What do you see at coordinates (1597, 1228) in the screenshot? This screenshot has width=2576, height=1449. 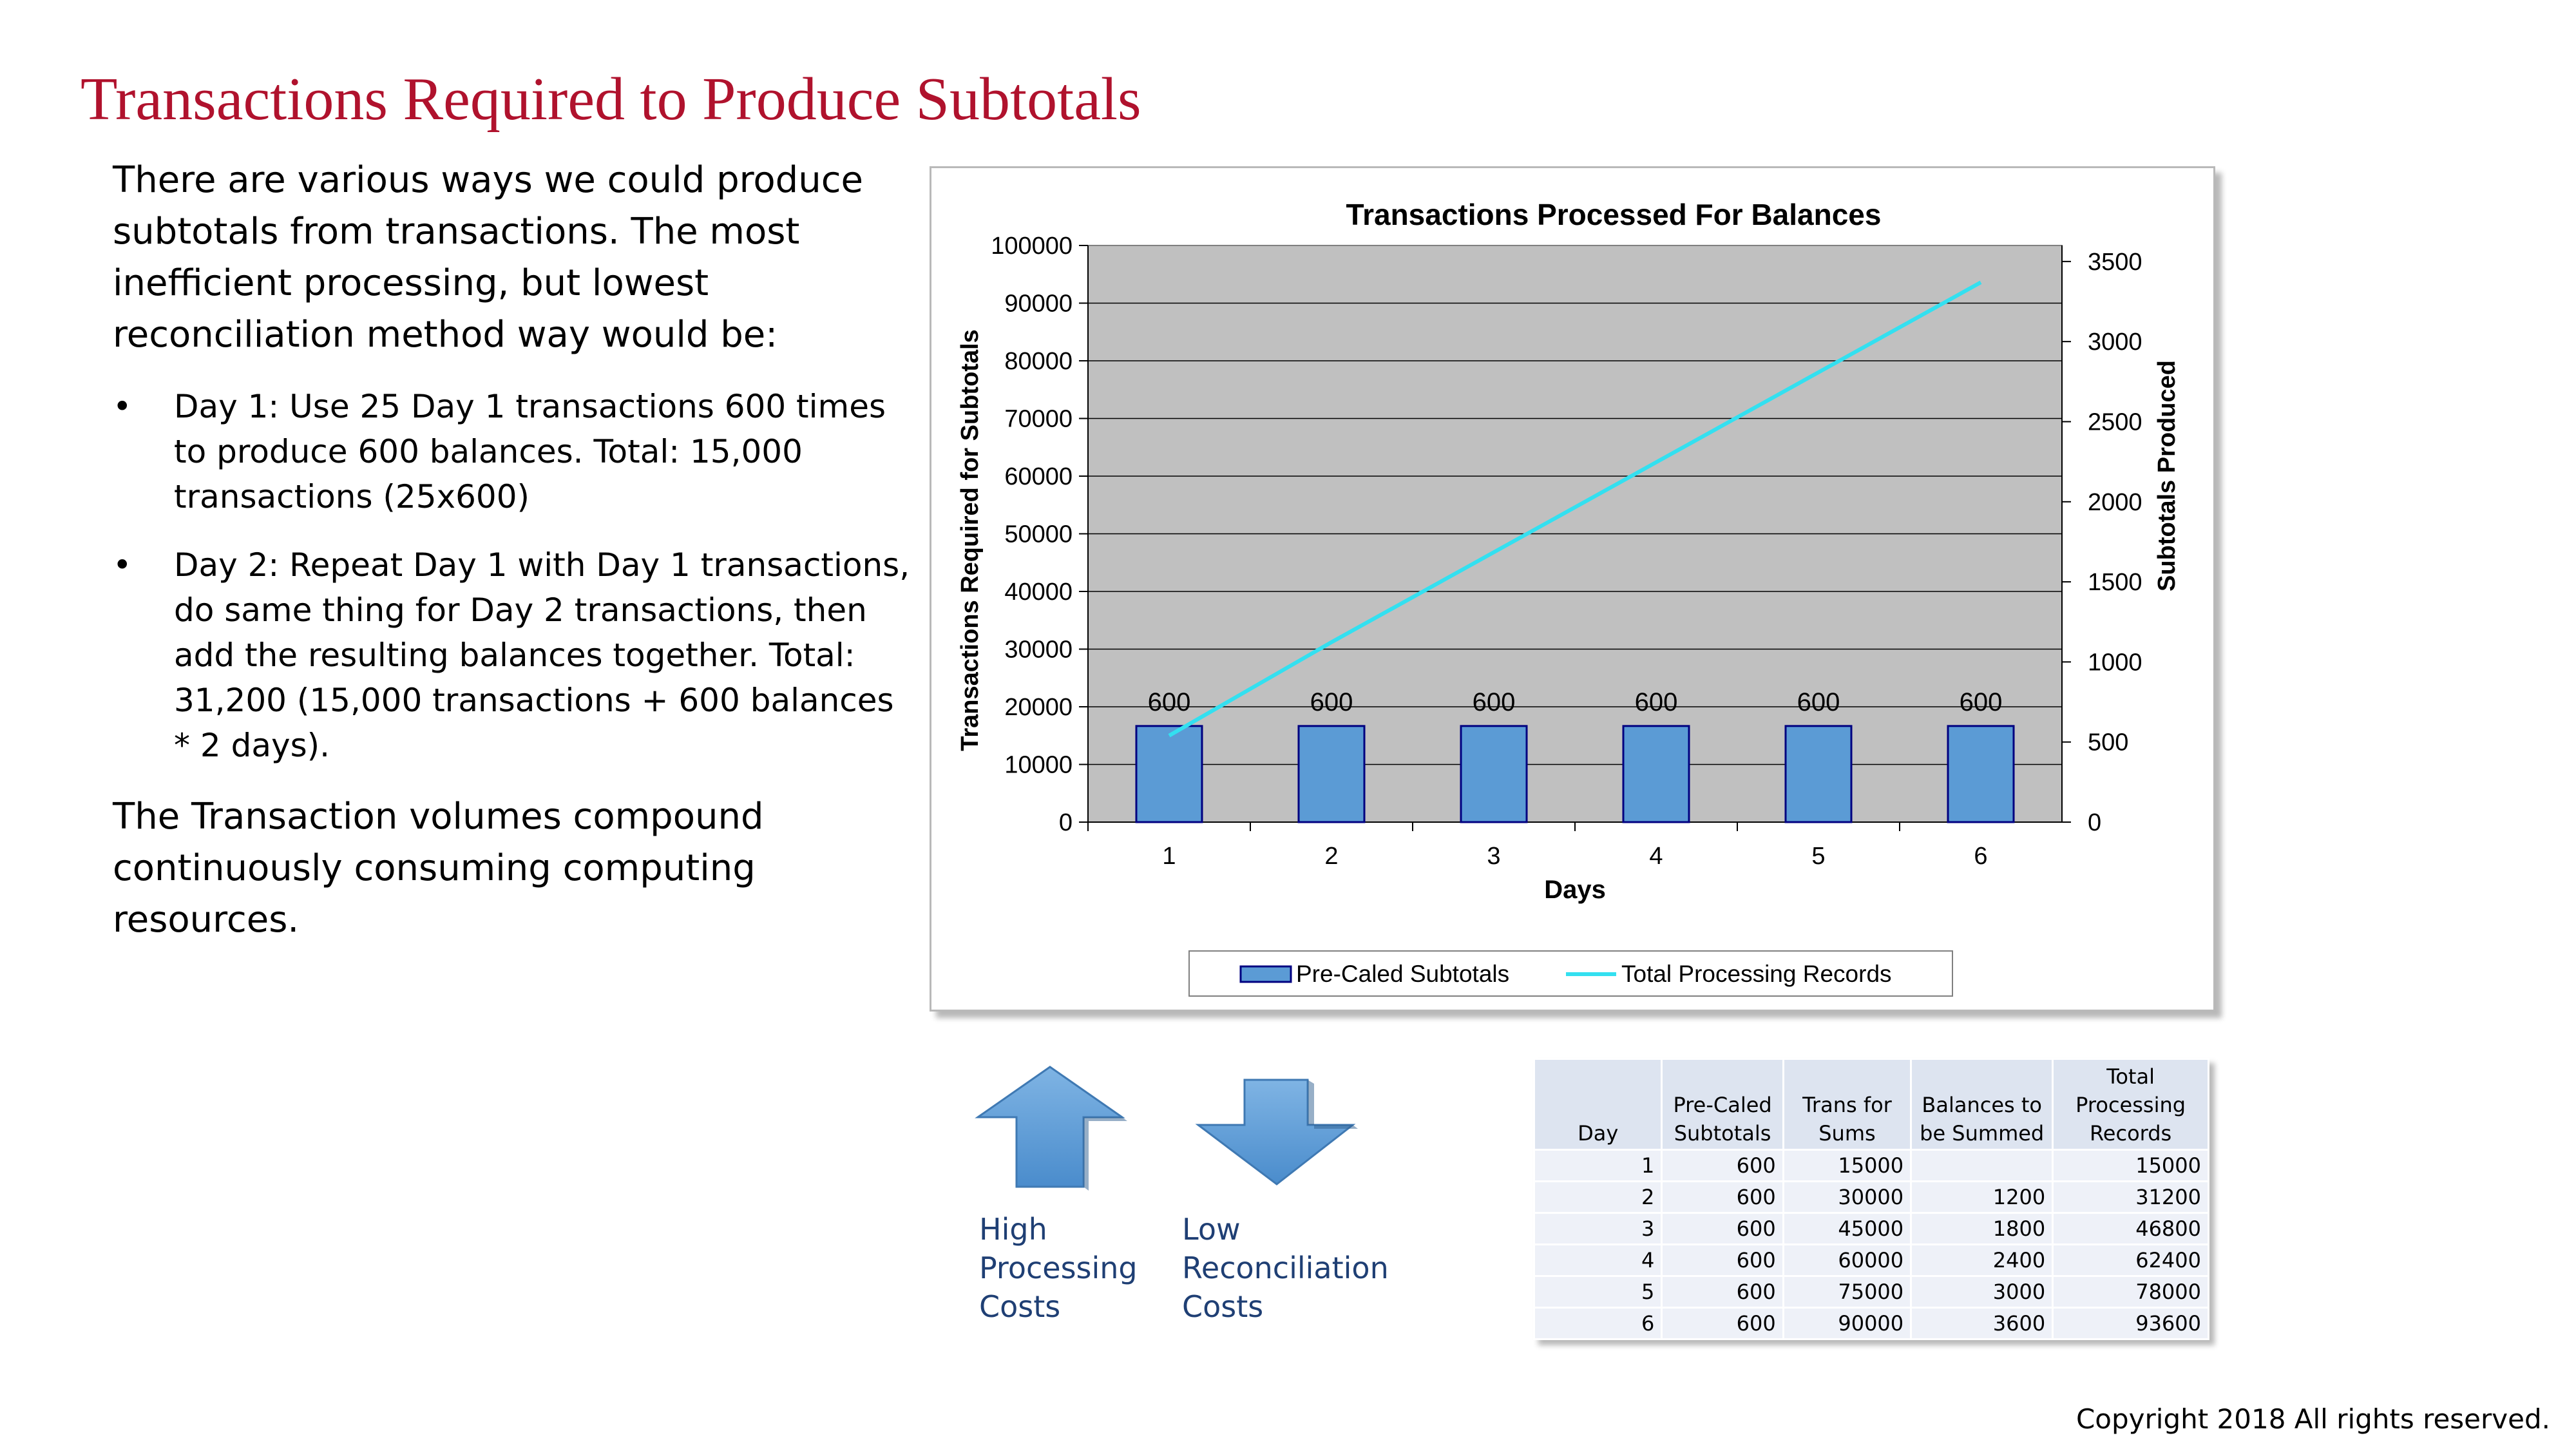 I see `cell-day: 3` at bounding box center [1597, 1228].